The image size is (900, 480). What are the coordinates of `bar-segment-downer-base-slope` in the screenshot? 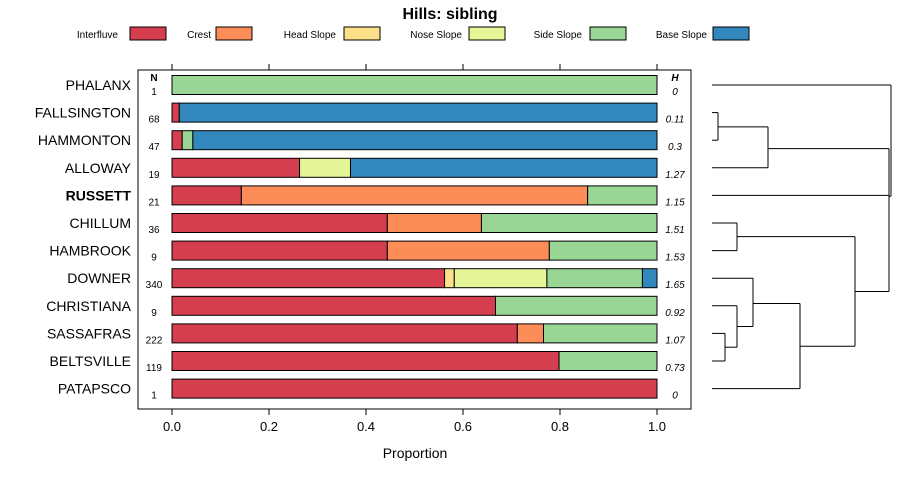 It's located at (649, 278).